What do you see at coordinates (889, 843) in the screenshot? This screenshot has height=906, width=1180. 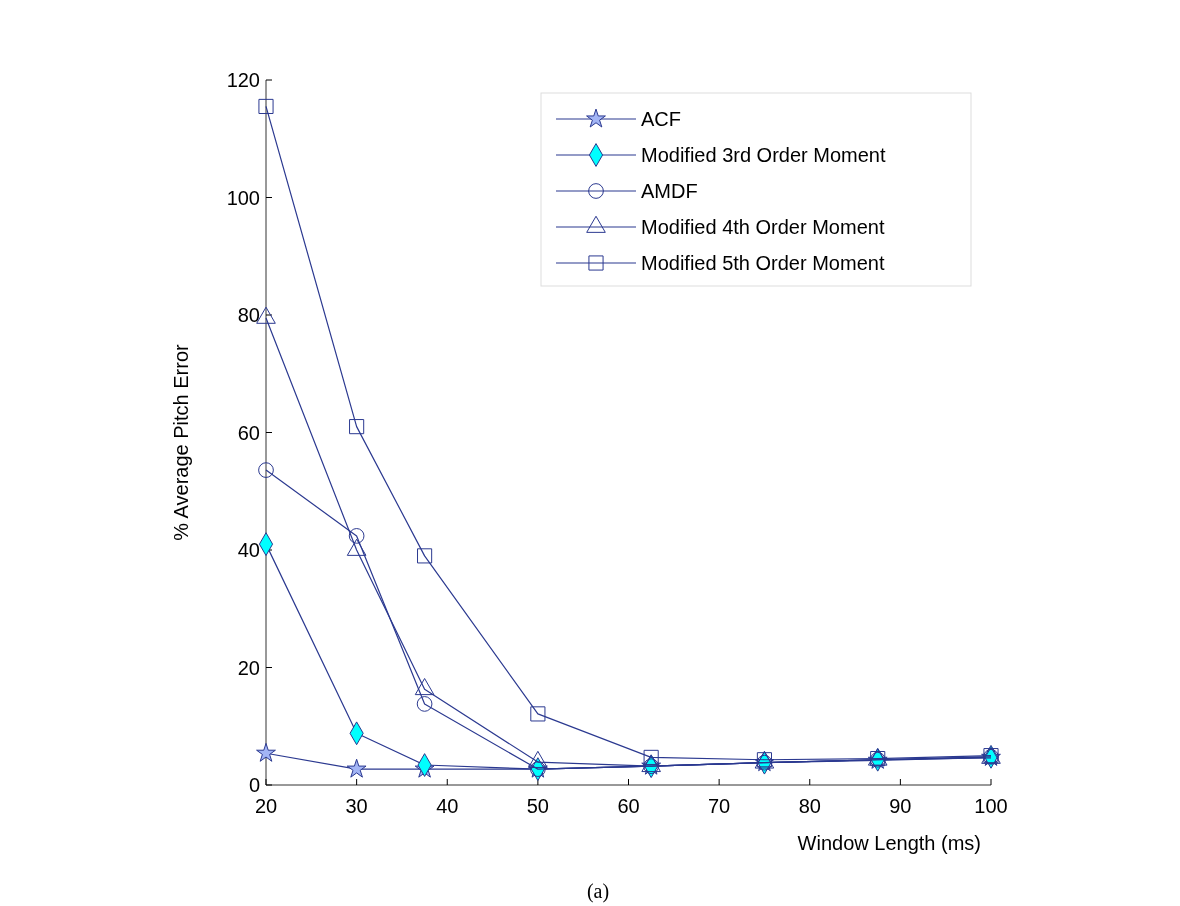 I see `x-axis-title: Window Length (ms)` at bounding box center [889, 843].